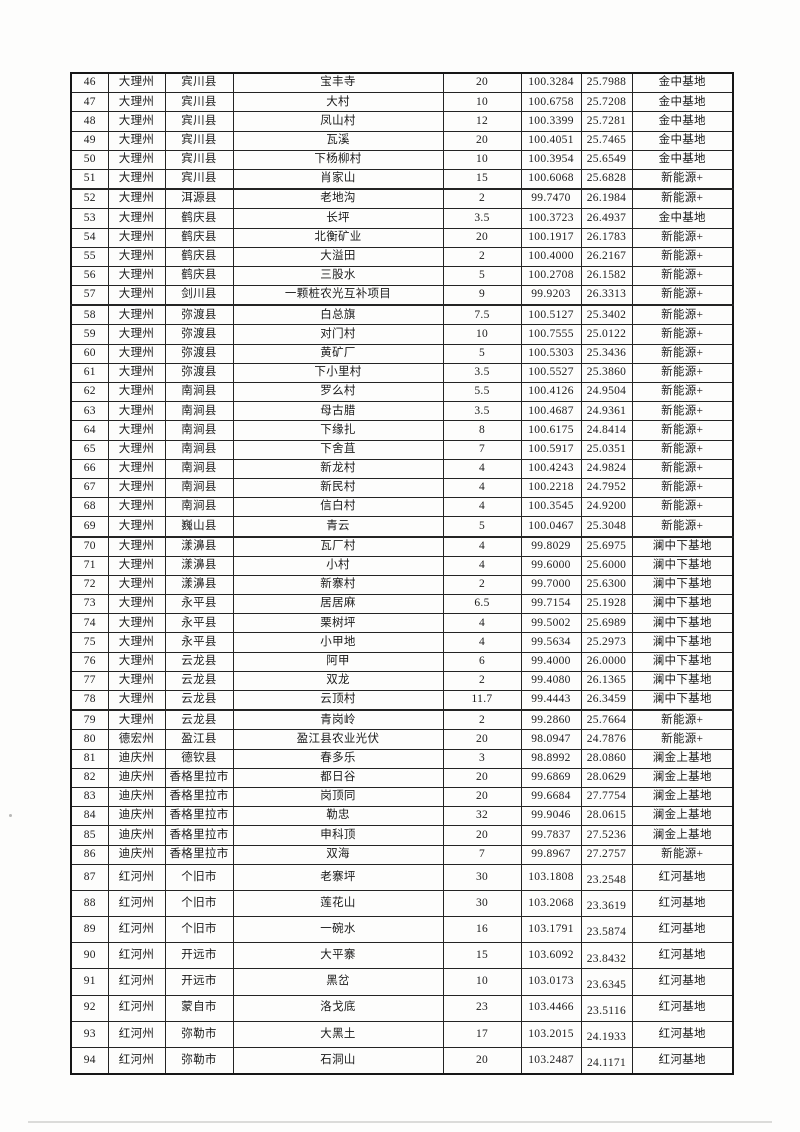 The image size is (800, 1132). What do you see at coordinates (482, 835) in the screenshot?
I see `cell-capacity: 20` at bounding box center [482, 835].